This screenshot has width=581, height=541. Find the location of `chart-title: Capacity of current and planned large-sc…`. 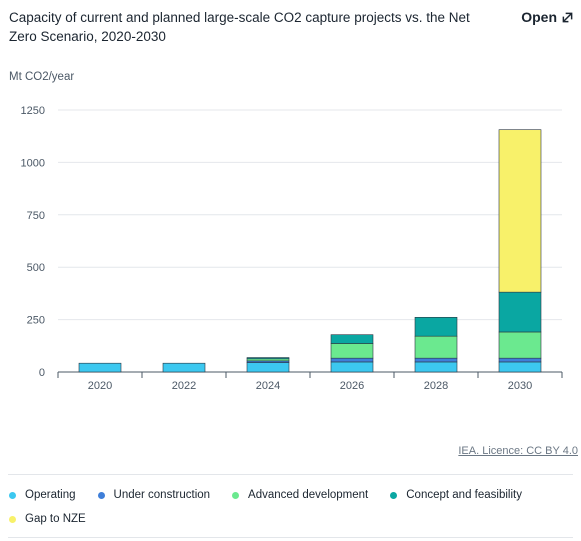

chart-title: Capacity of current and planned large-sc… is located at coordinates (239, 27).